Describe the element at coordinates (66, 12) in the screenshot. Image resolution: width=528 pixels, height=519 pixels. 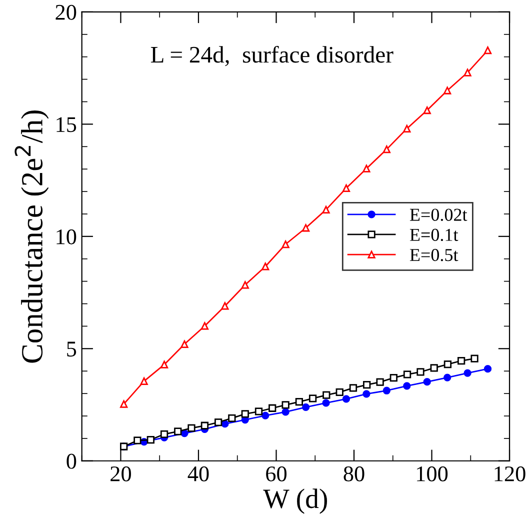
I see `y-tick-label: 20` at that location.